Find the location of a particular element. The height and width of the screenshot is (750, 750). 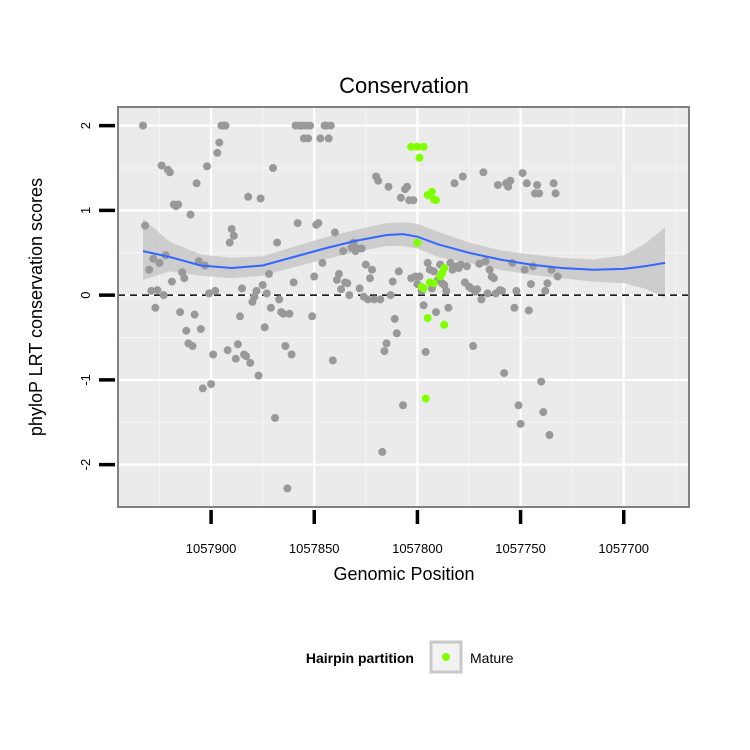

x-tick-label: 1057700 is located at coordinates (623, 548).